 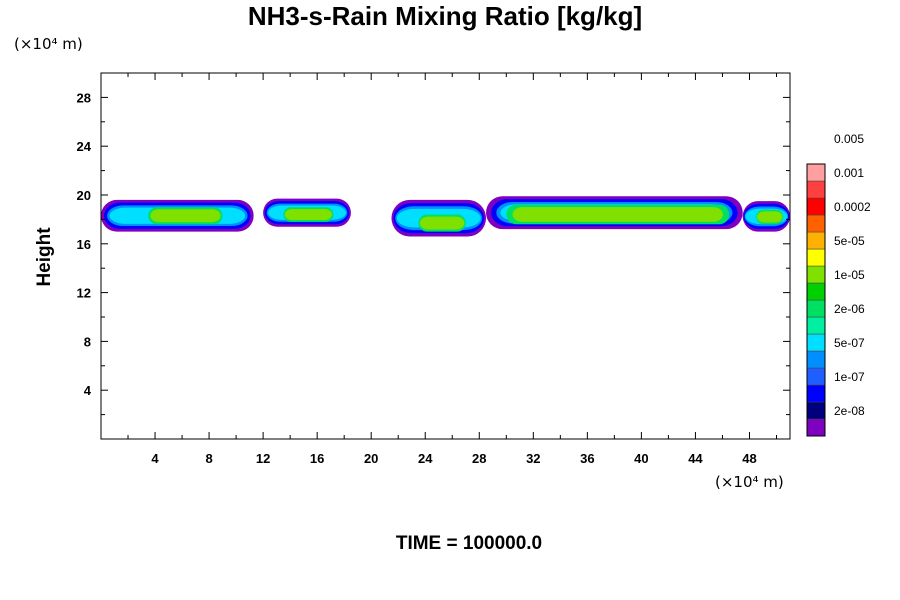 I want to click on x-tick-label: 20, so click(x=371, y=458).